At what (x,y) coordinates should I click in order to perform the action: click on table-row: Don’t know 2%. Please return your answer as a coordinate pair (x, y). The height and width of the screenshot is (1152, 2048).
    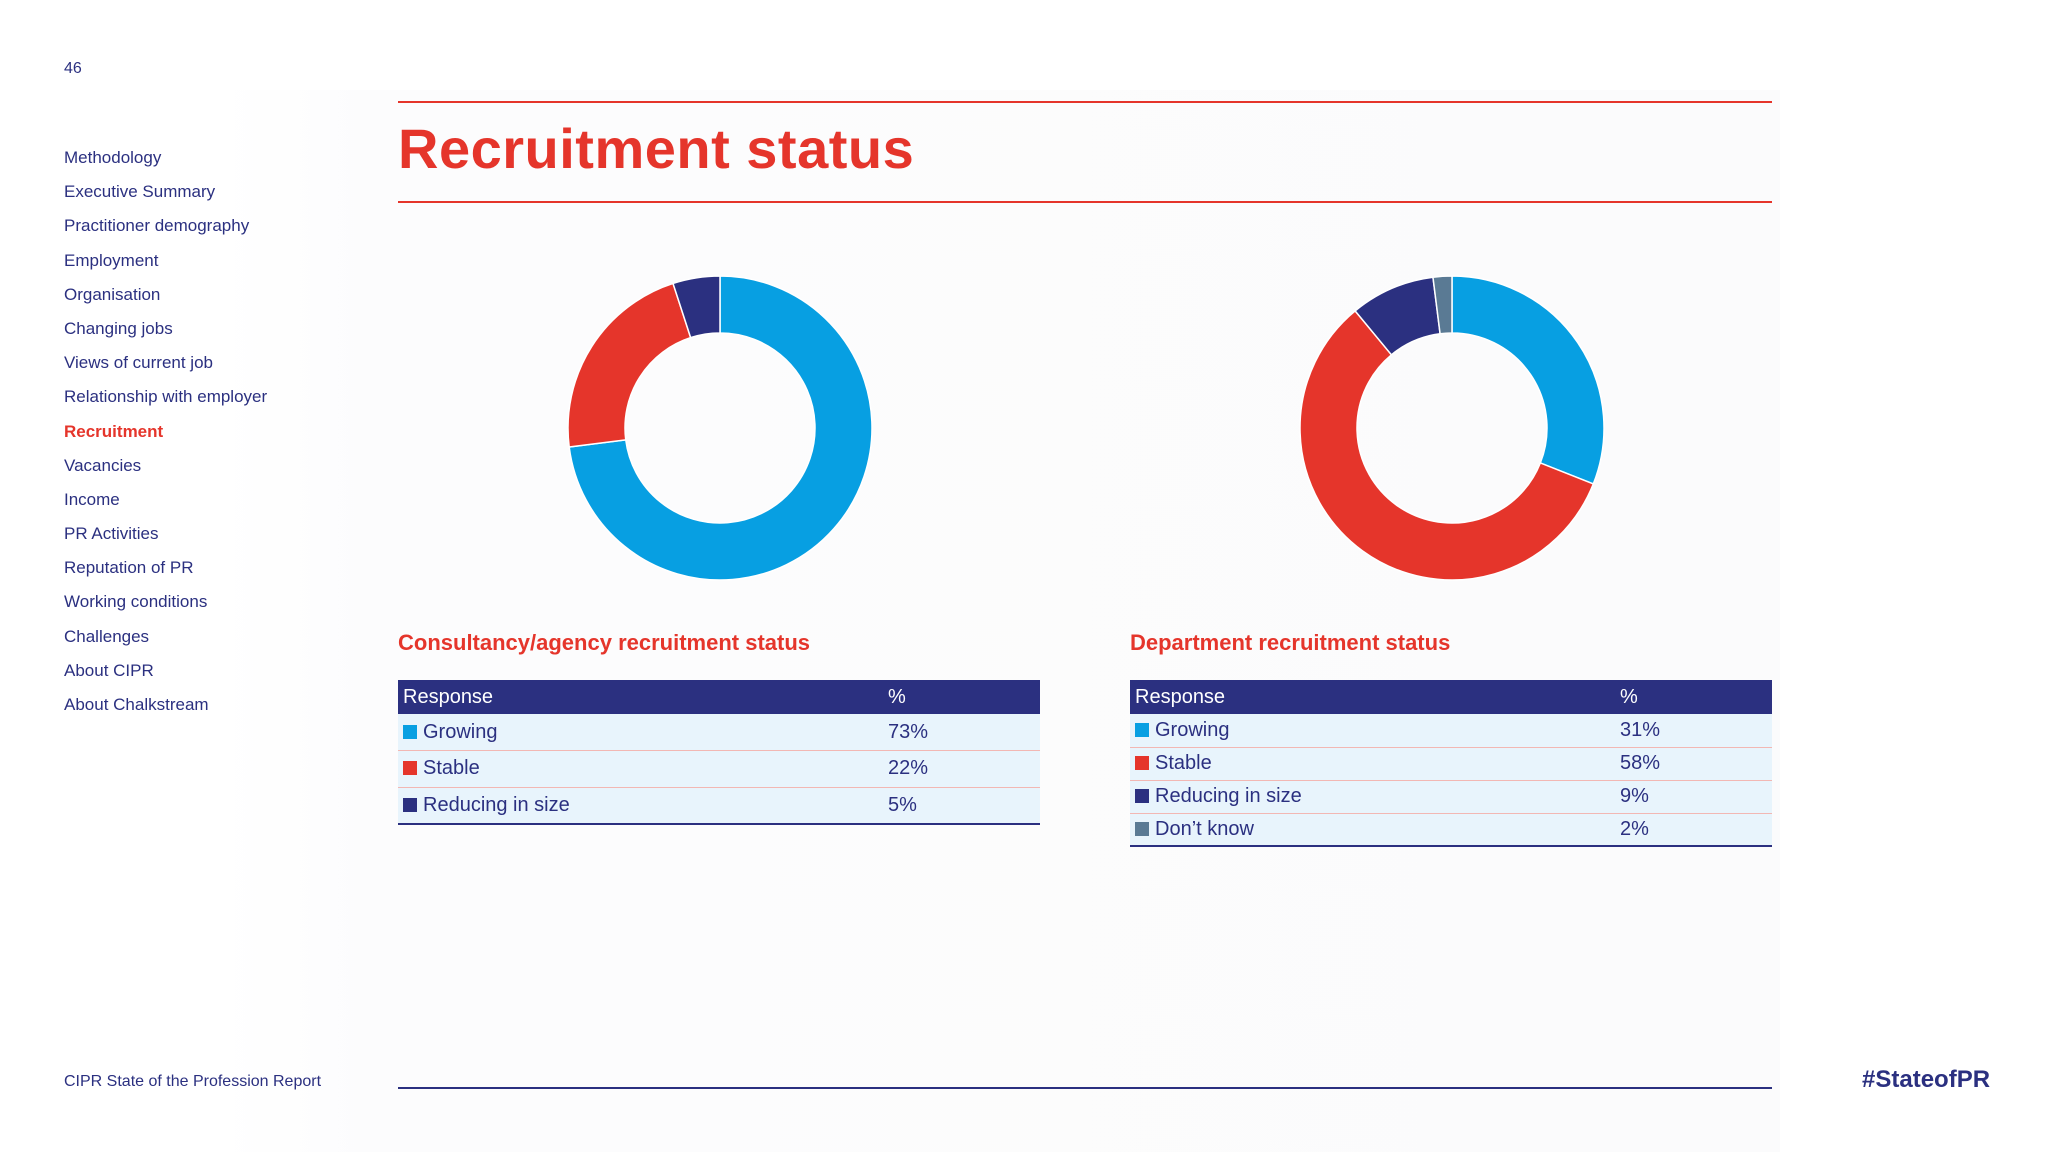
    Looking at the image, I should click on (1451, 830).